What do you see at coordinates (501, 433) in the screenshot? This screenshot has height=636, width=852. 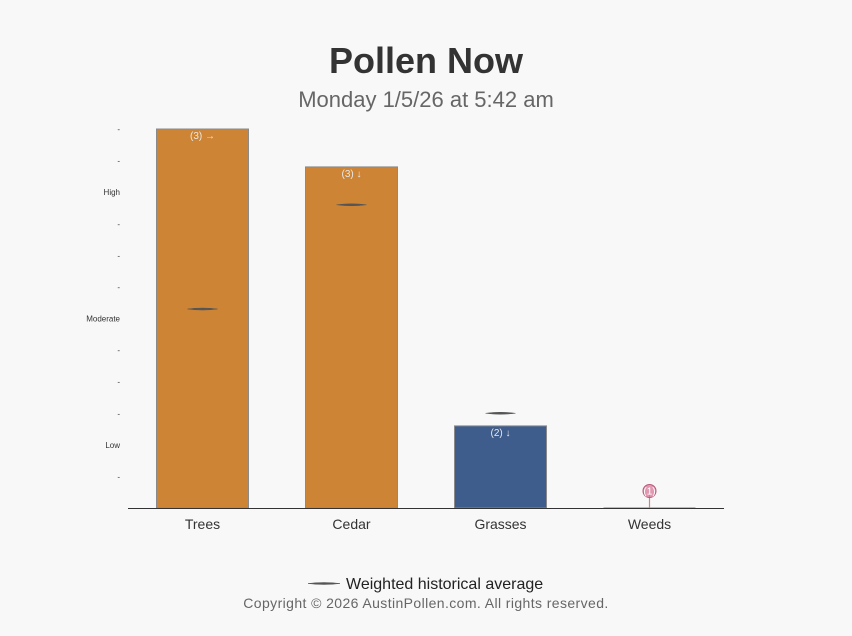 I see `bar-label-grasses: (2) ↓` at bounding box center [501, 433].